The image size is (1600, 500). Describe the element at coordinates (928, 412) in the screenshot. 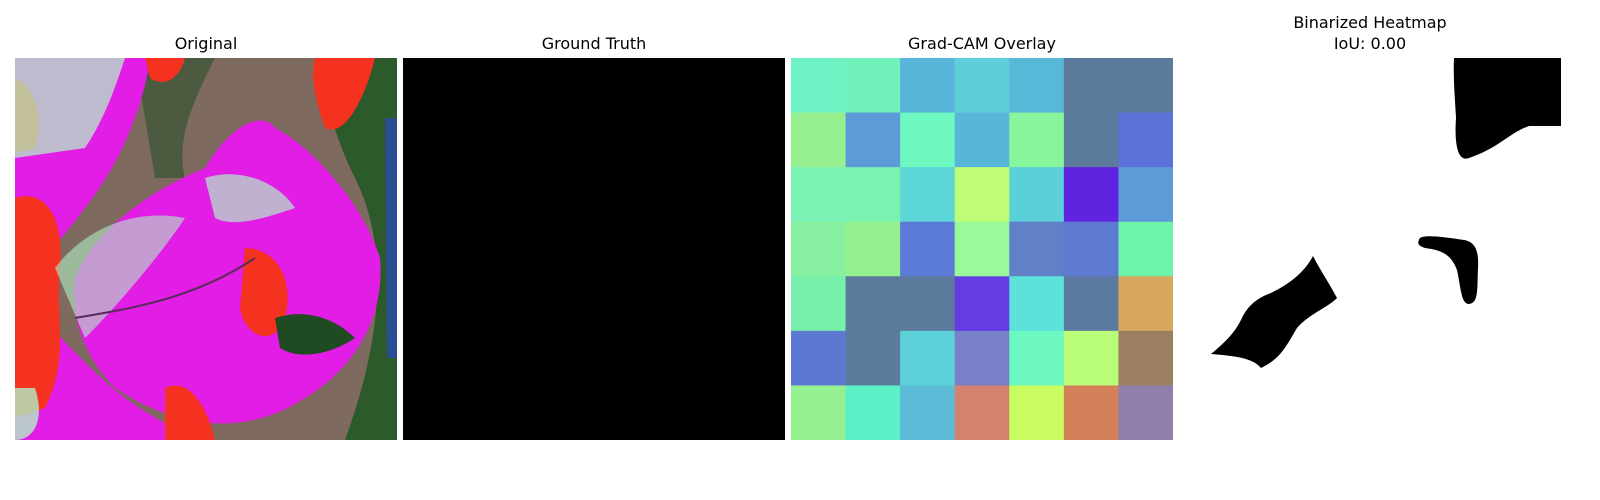

I see `heatmap-cell-r6-c2` at that location.